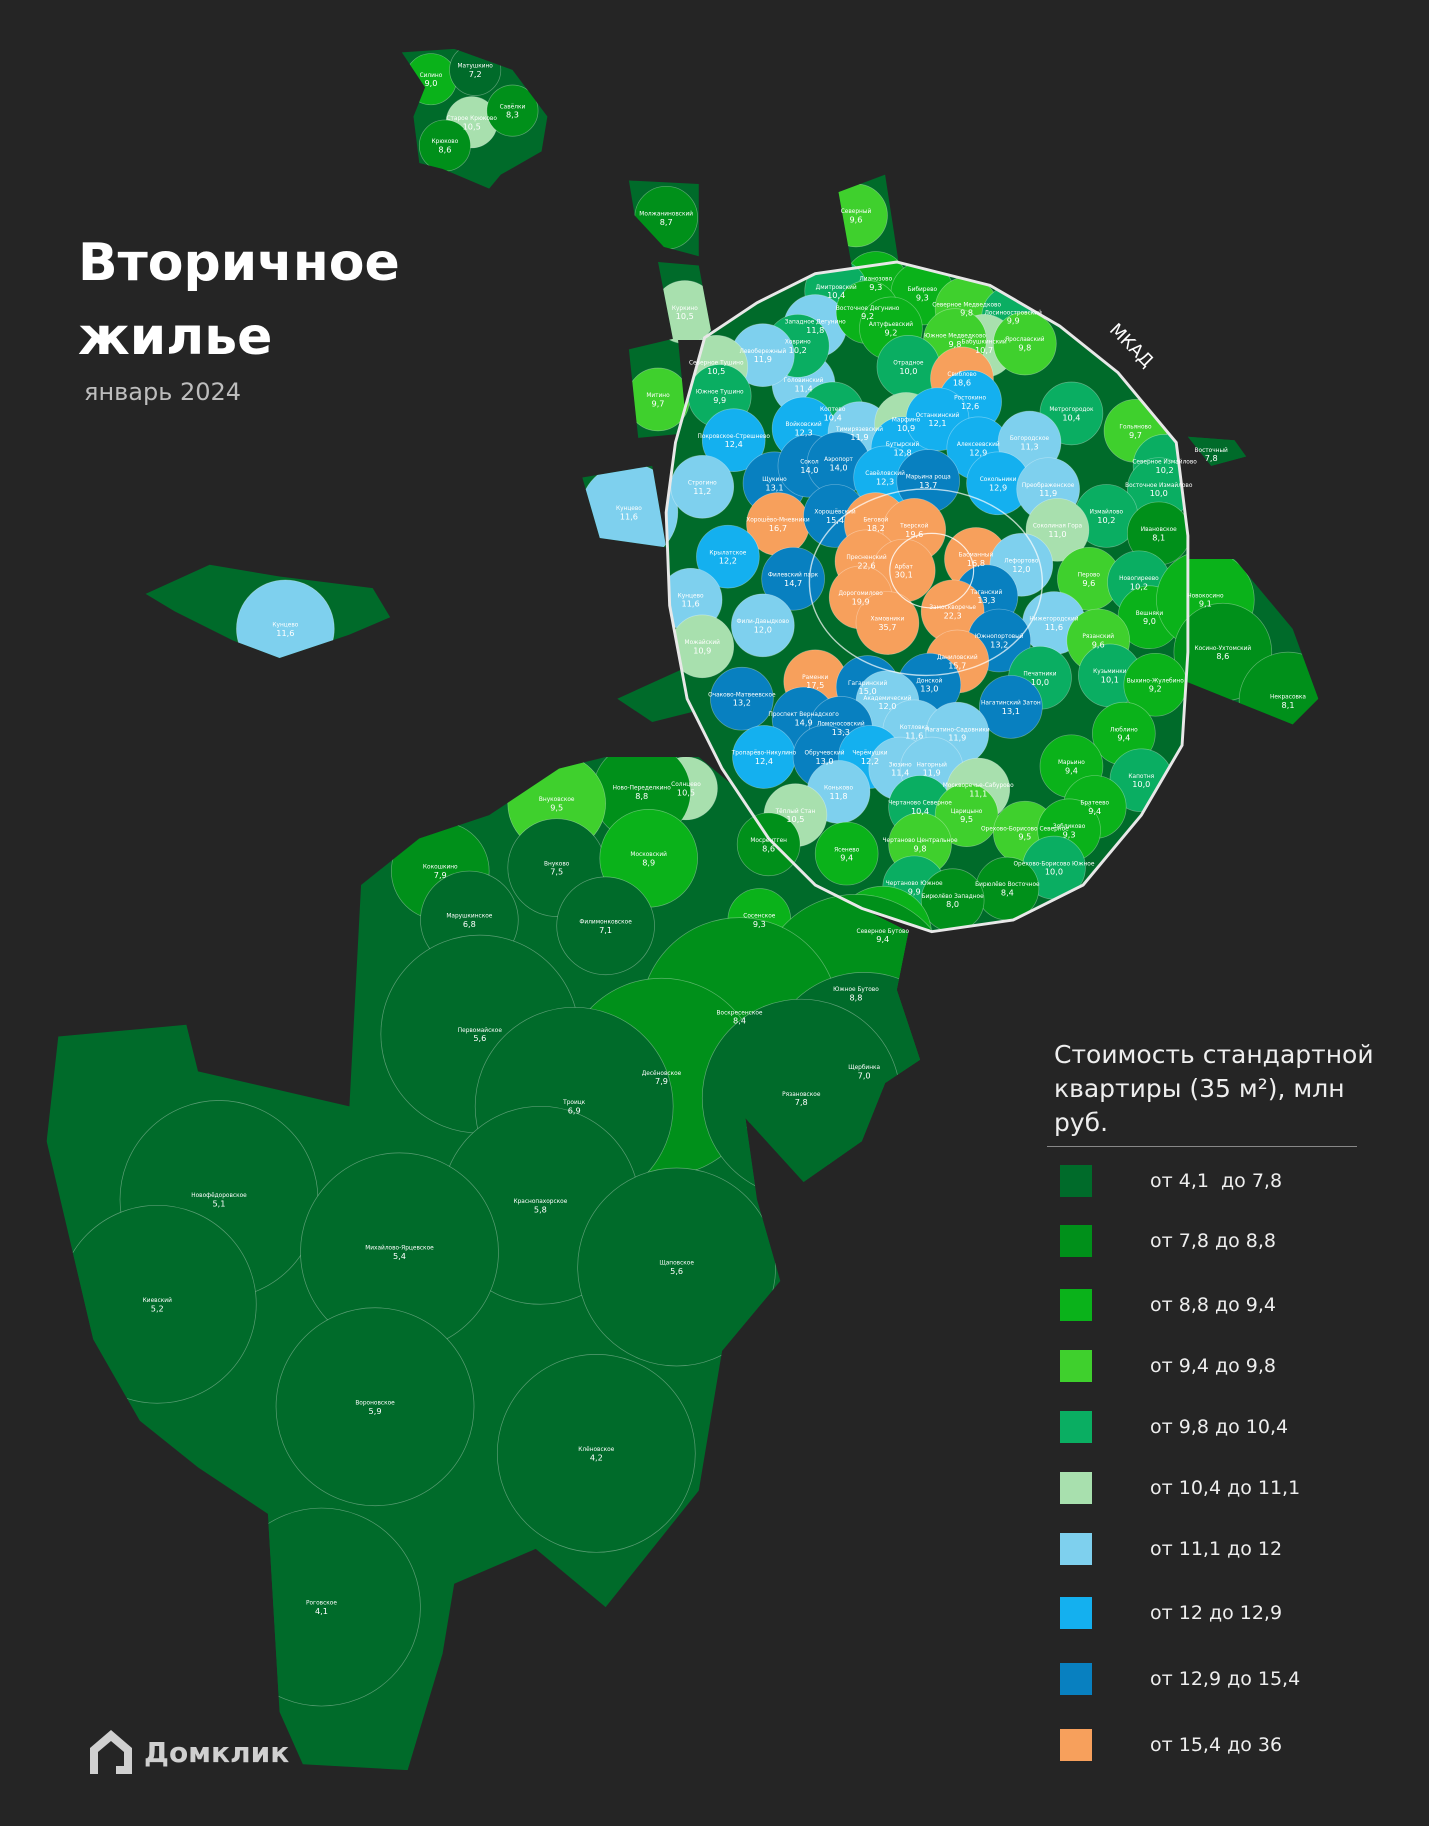 This screenshot has height=1826, width=1429. What do you see at coordinates (475, 74) in the screenshot?
I see `district-value: 7,2` at bounding box center [475, 74].